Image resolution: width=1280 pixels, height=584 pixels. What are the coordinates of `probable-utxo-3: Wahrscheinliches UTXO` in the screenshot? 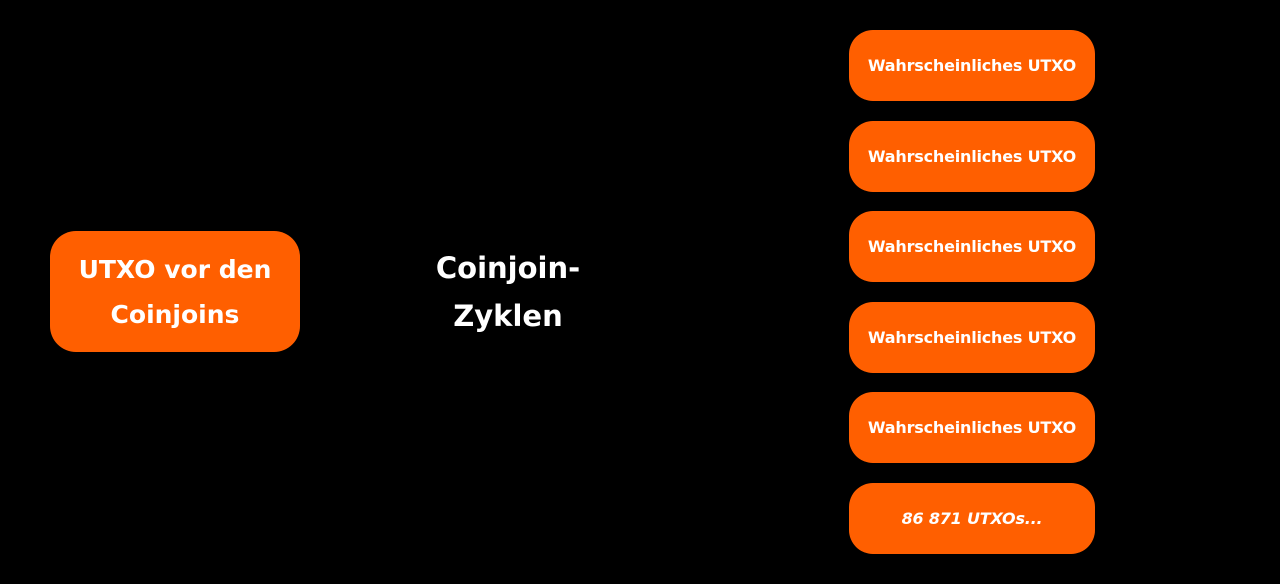 It's located at (972, 246).